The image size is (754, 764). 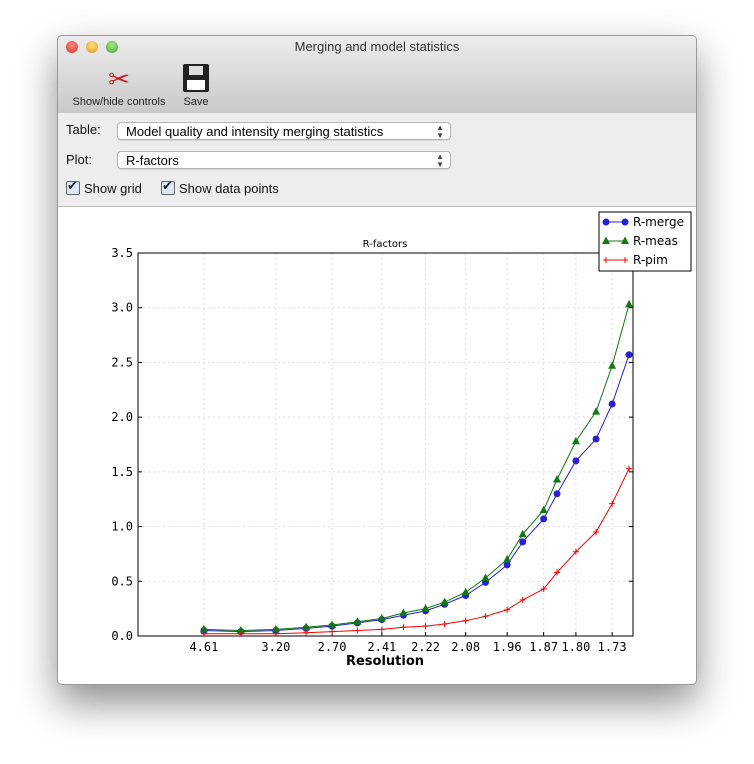 What do you see at coordinates (196, 85) in the screenshot?
I see `save-button: Save` at bounding box center [196, 85].